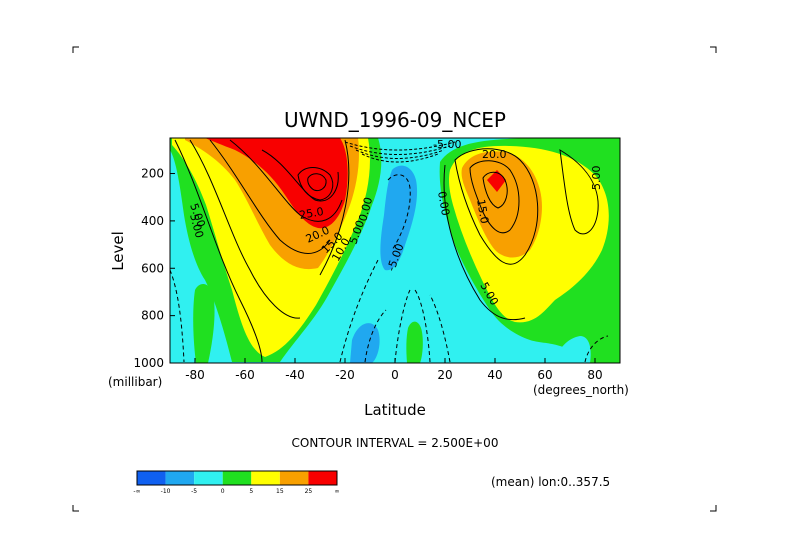 The width and height of the screenshot is (789, 558). I want to click on x-tick-label: 80, so click(594, 375).